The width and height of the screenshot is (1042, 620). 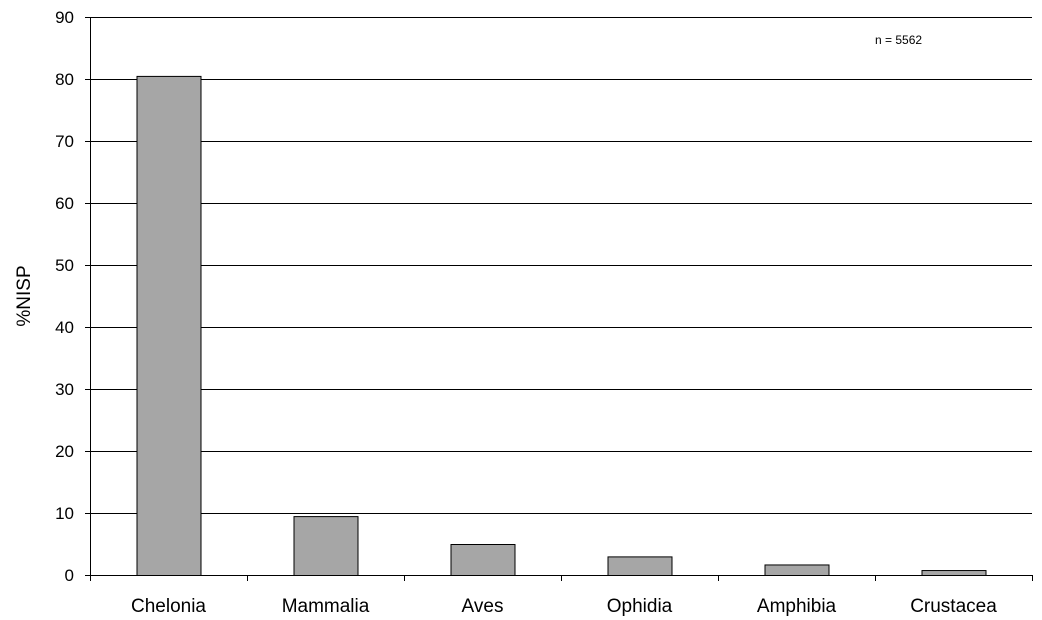 What do you see at coordinates (483, 606) in the screenshot?
I see `x-tick-label: Aves` at bounding box center [483, 606].